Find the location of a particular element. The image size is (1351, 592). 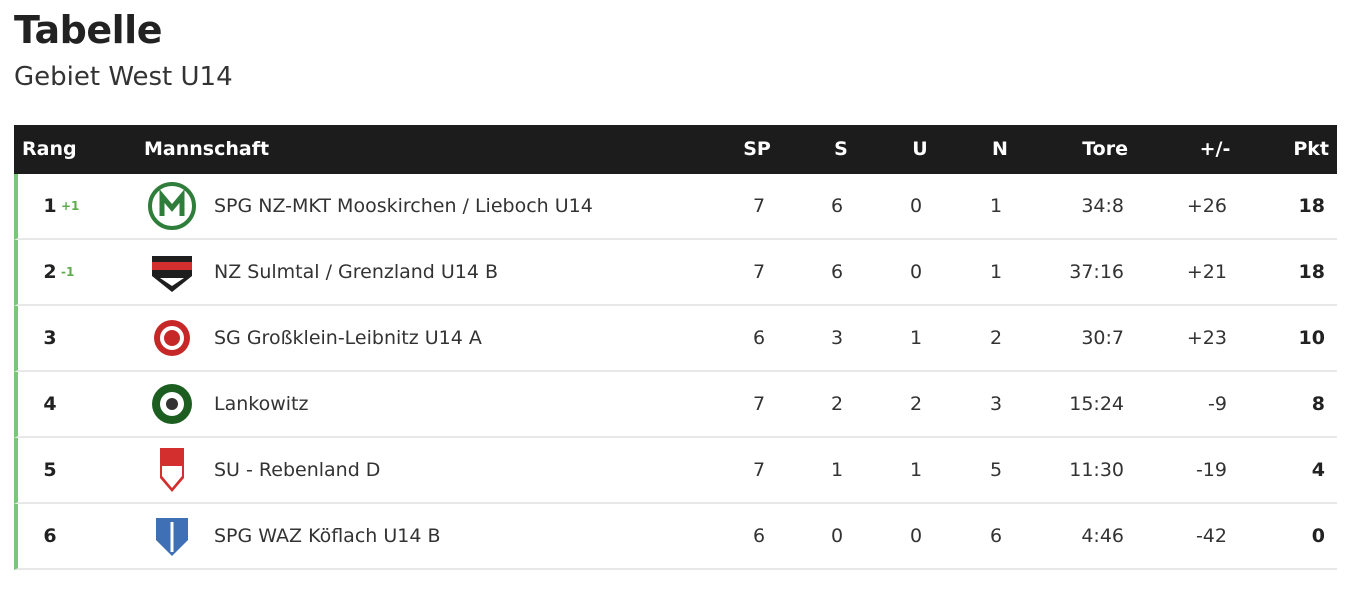

cell-n: 3 is located at coordinates (996, 404).